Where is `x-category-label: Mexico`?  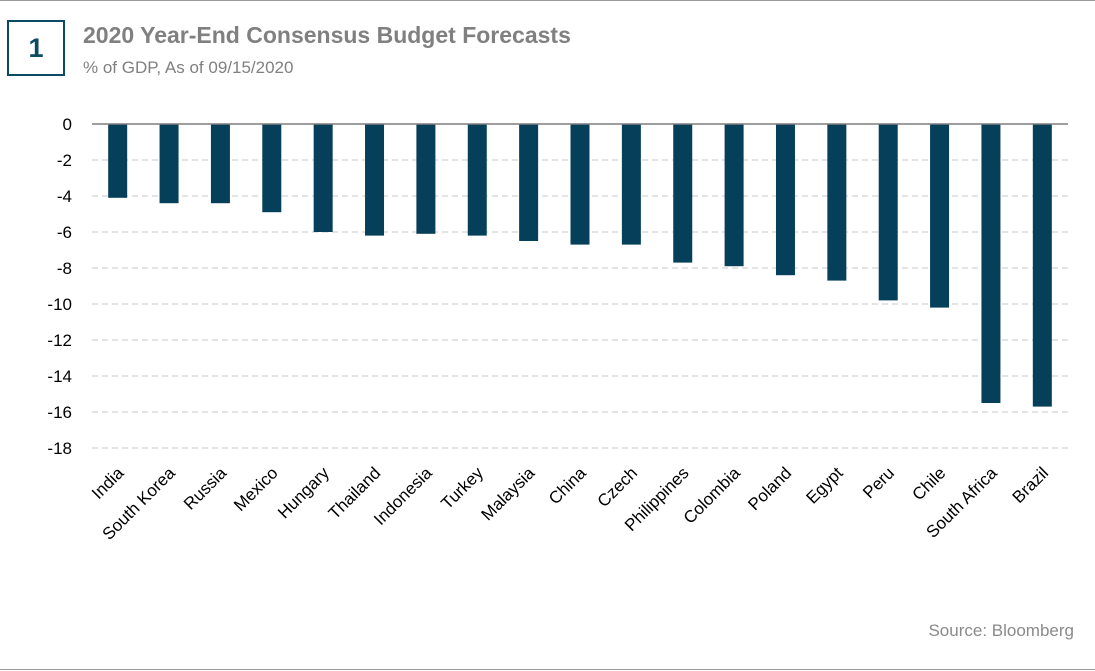
x-category-label: Mexico is located at coordinates (256, 489).